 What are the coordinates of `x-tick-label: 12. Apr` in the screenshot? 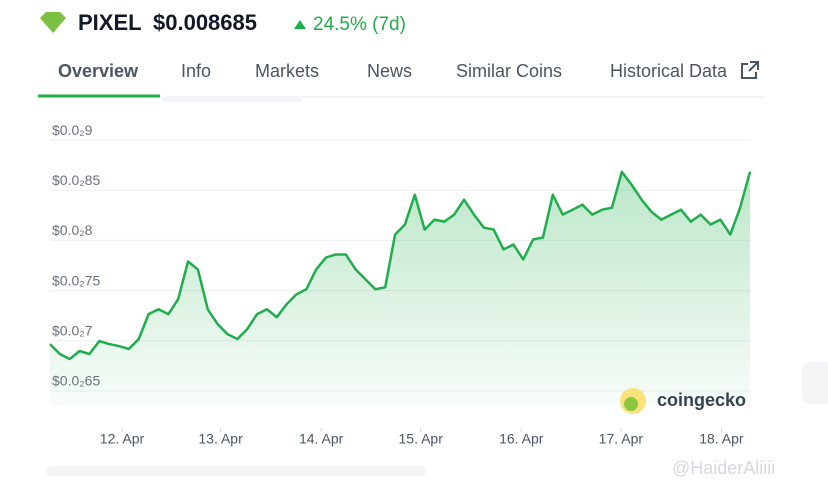 It's located at (122, 439).